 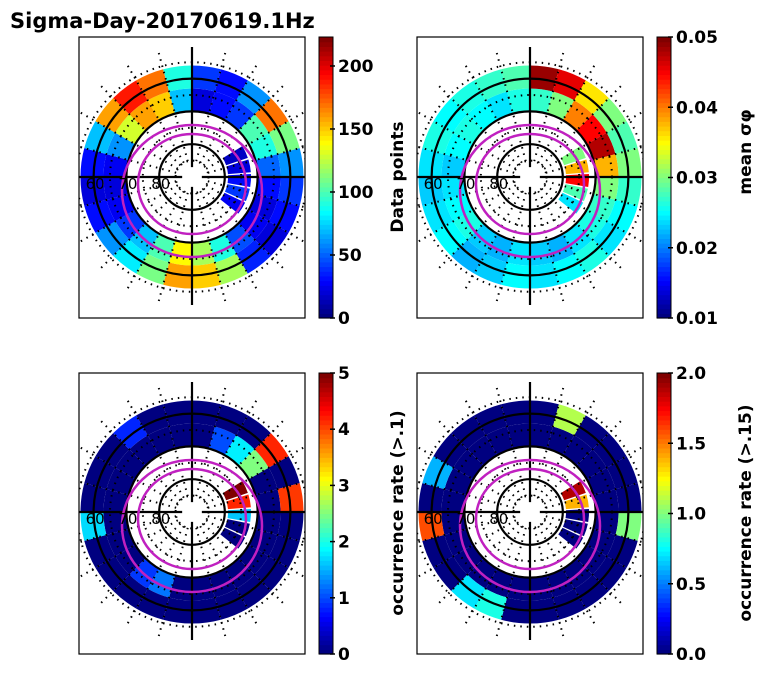 I want to click on colorbar-tick-label: 0.02, so click(x=697, y=249).